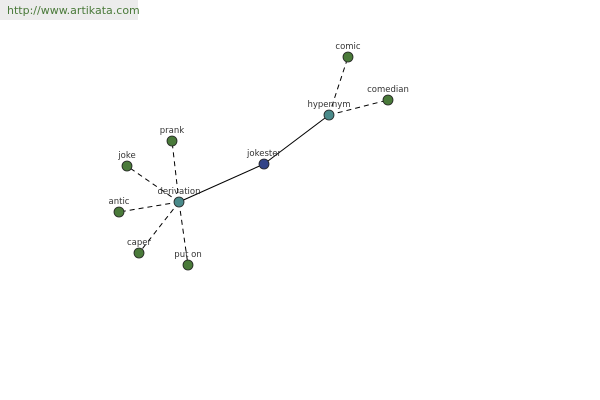 The image size is (600, 400). Describe the element at coordinates (73, 10) in the screenshot. I see `url-text: http://www.artikata.com` at that location.